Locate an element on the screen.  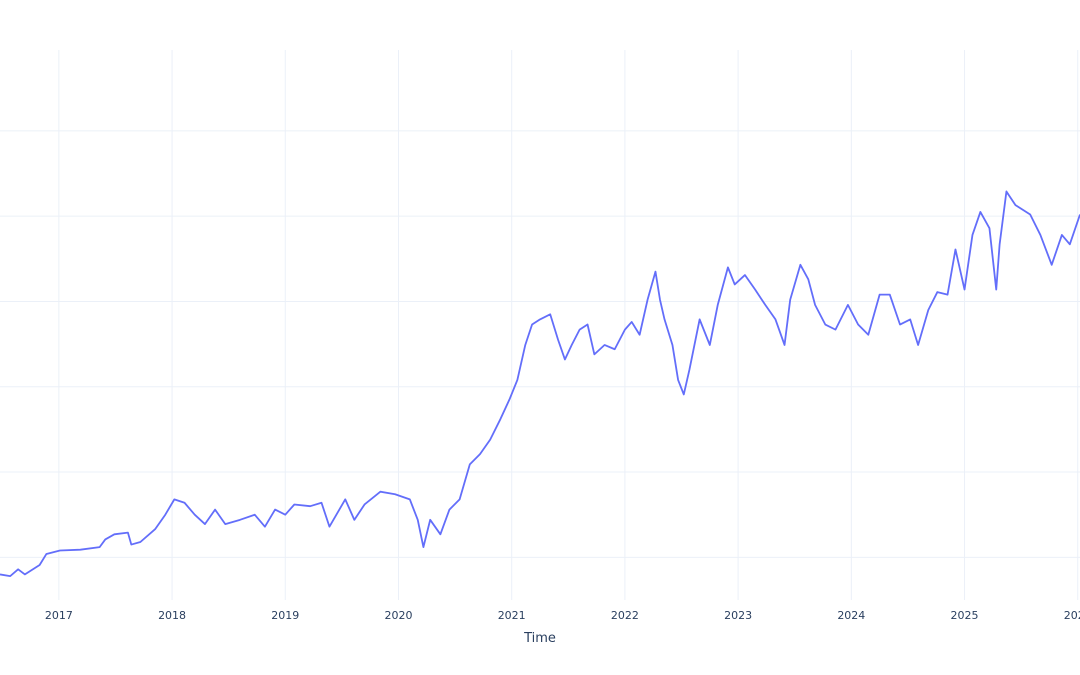
x-tick-label: 2017 is located at coordinates (59, 615).